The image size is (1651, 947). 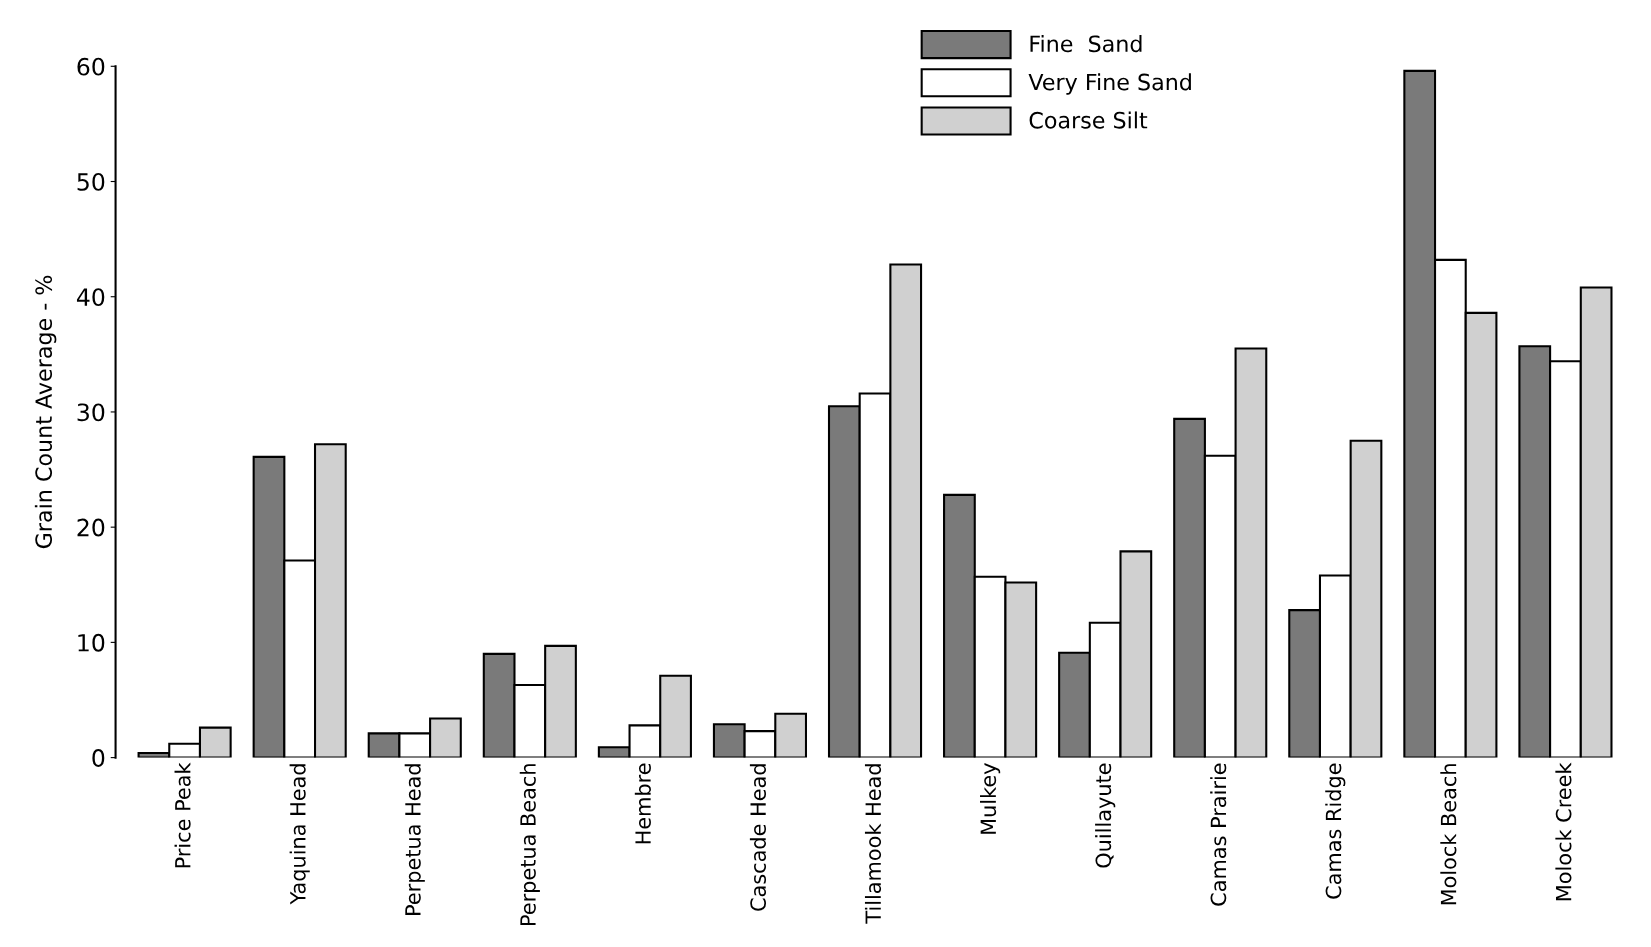 What do you see at coordinates (182, 815) in the screenshot?
I see `x-tick-label: Price Peak` at bounding box center [182, 815].